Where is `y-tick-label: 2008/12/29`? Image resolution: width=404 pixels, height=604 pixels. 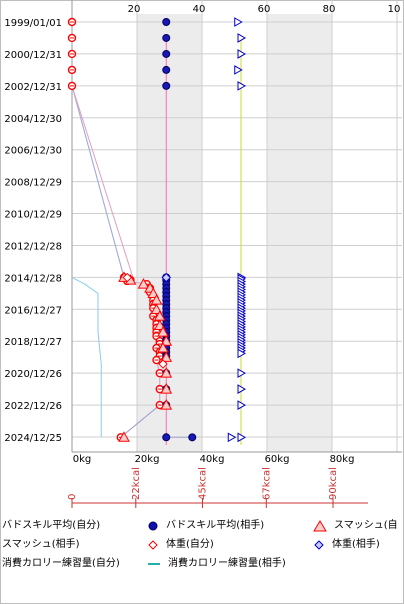 y-tick-label: 2008/12/29 is located at coordinates (33, 183).